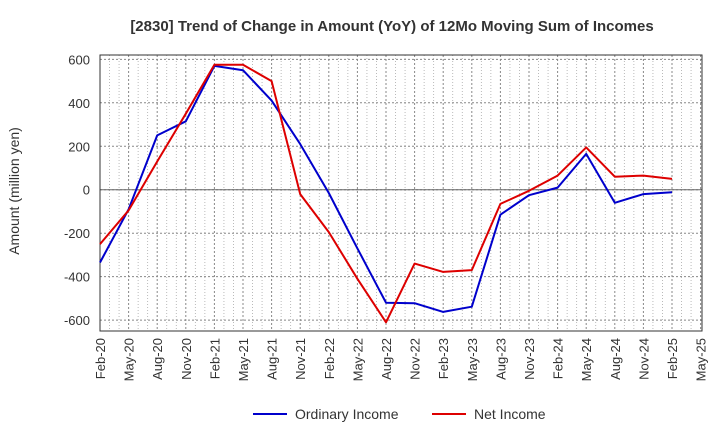  What do you see at coordinates (79, 146) in the screenshot?
I see `y-tick-label: 200` at bounding box center [79, 146].